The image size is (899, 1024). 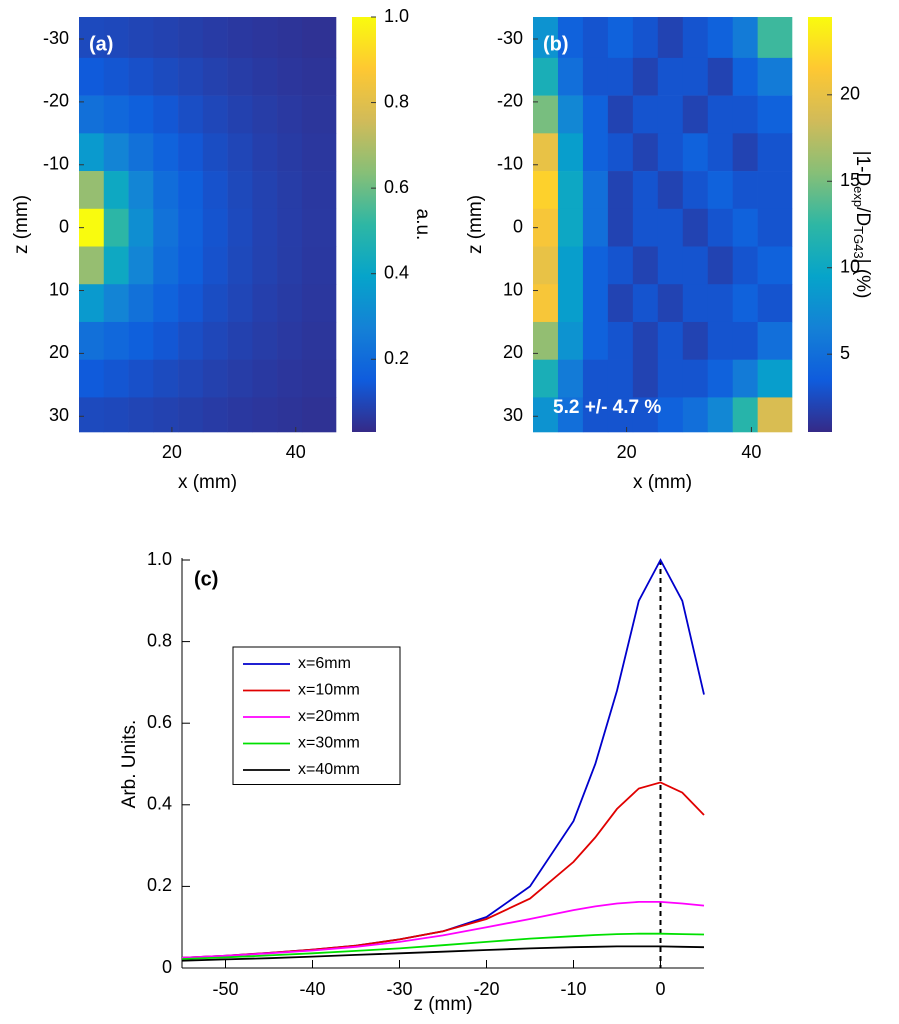 I want to click on colorbar-tick-label: 0.4, so click(x=396, y=272).